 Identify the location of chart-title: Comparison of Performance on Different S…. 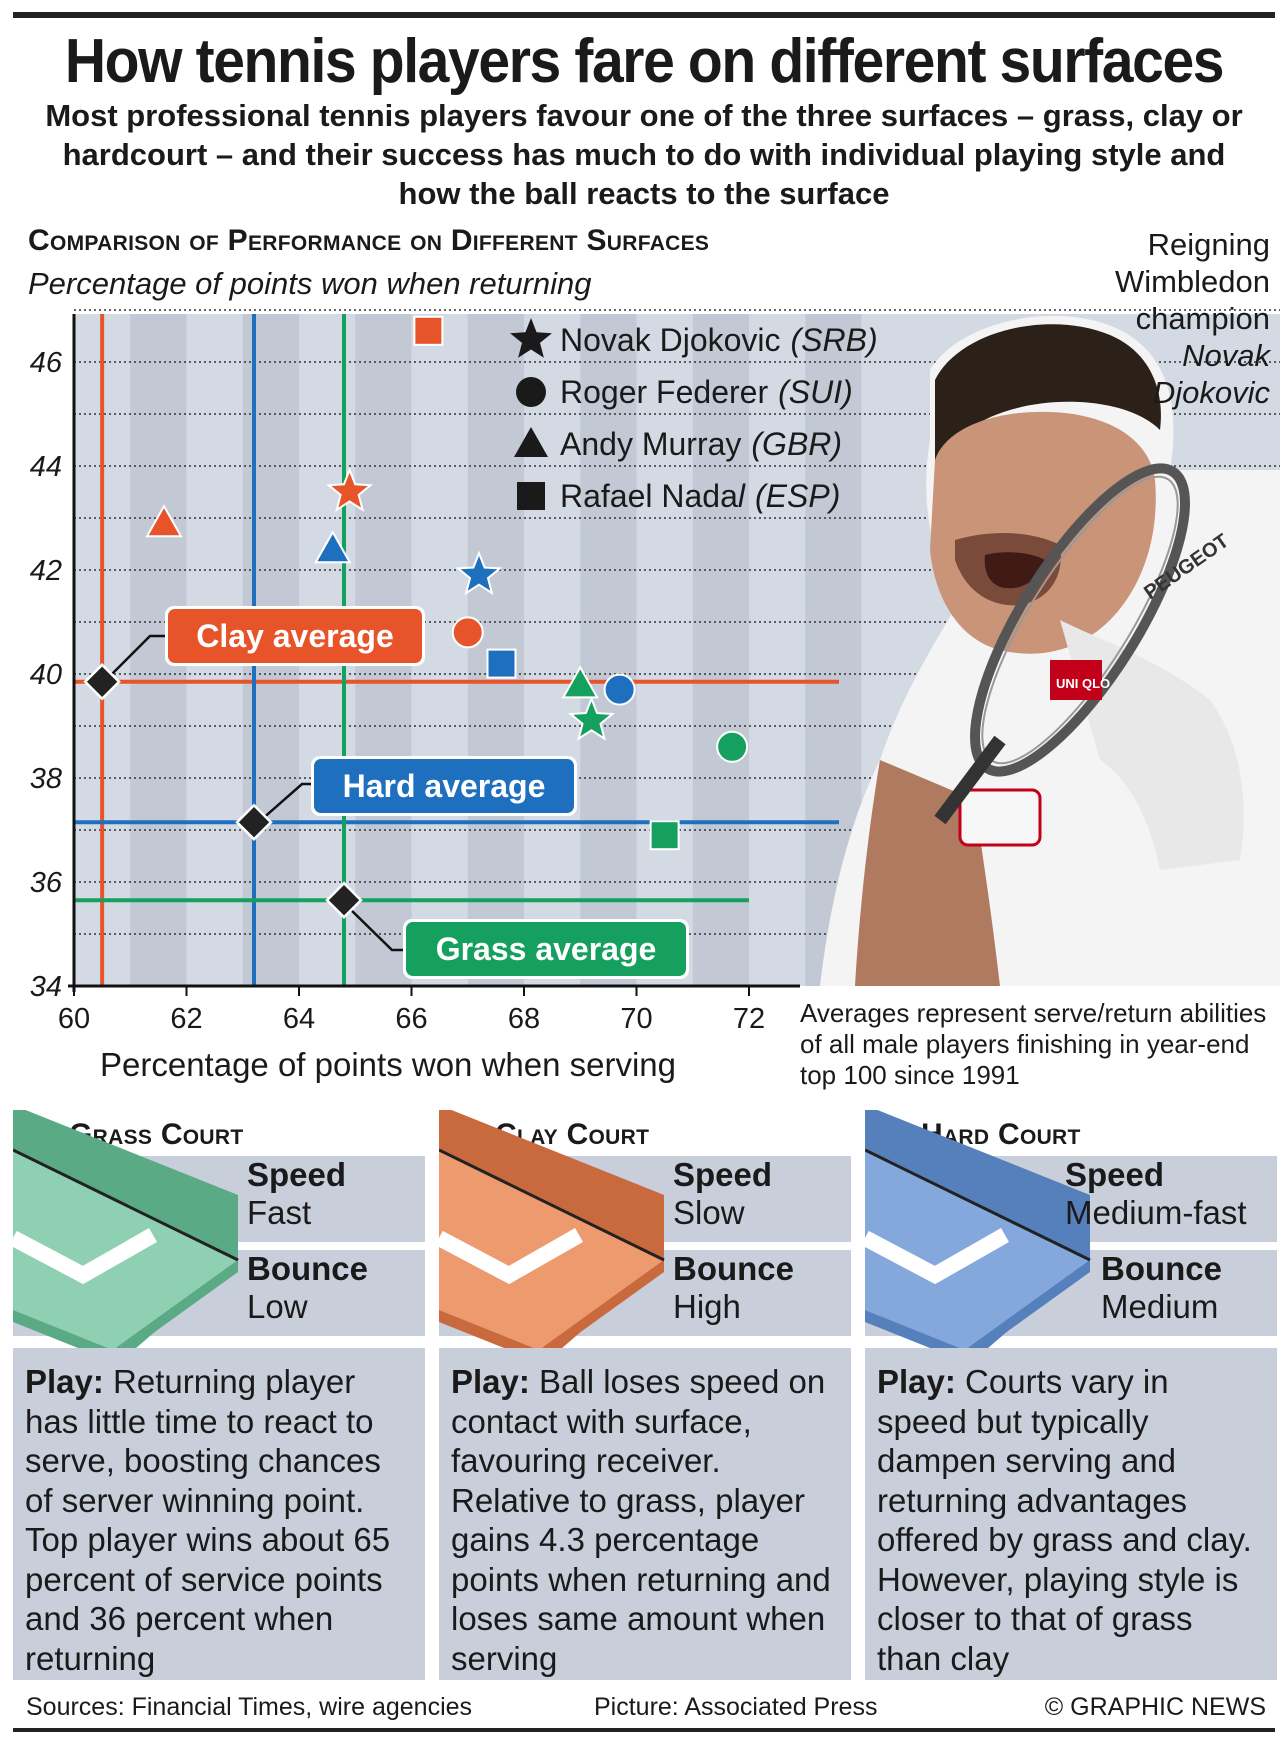
(369, 240).